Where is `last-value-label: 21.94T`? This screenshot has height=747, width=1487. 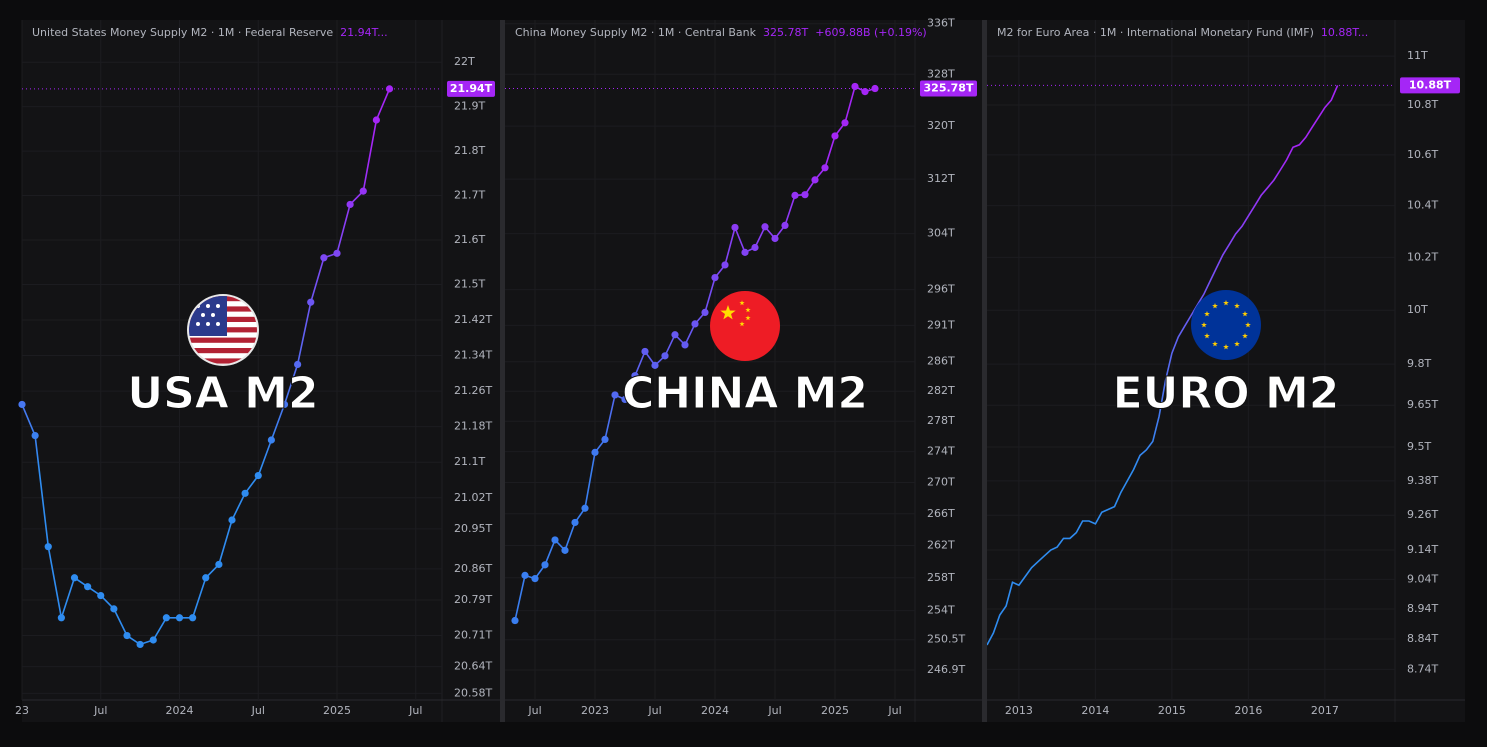 last-value-label: 21.94T is located at coordinates (471, 88).